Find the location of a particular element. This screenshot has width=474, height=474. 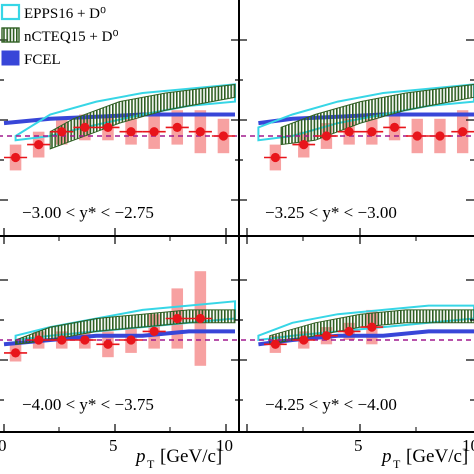

x-axis-title-right-p: p is located at coordinates (386, 456).